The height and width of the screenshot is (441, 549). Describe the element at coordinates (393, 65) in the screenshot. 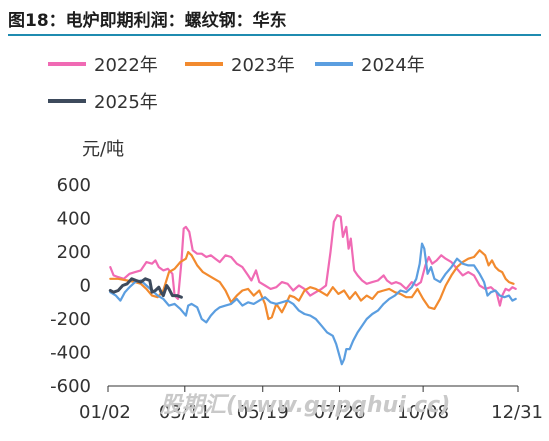

I see `legend-label-2024: 2024年` at that location.